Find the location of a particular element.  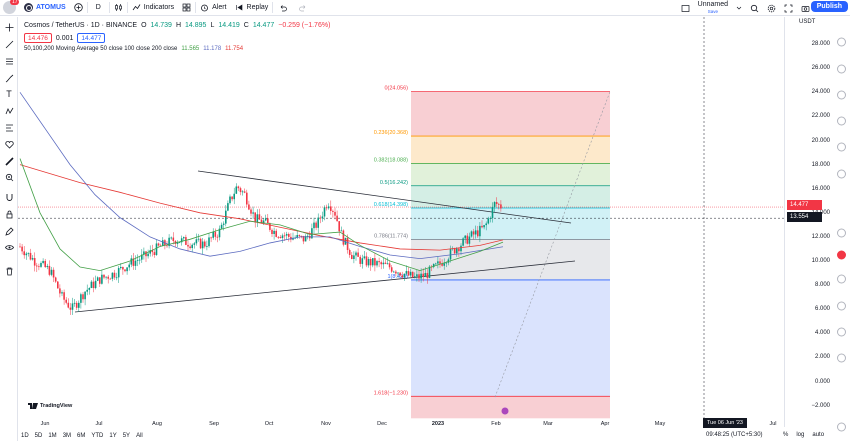

user-avatar: 17 is located at coordinates (11, 7).